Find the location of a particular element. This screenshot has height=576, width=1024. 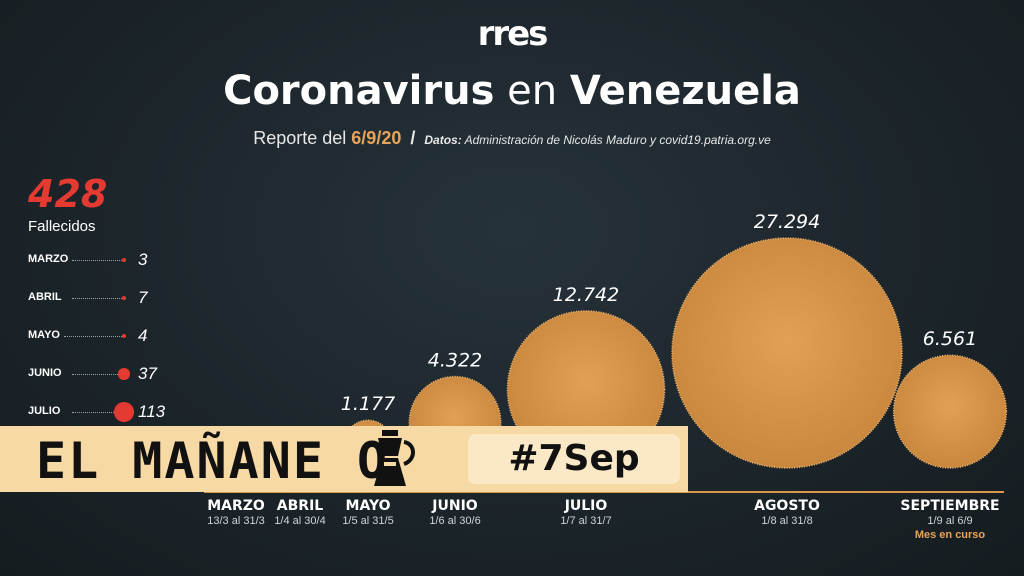

month-name: SEPTIEMBRE is located at coordinates (950, 506).